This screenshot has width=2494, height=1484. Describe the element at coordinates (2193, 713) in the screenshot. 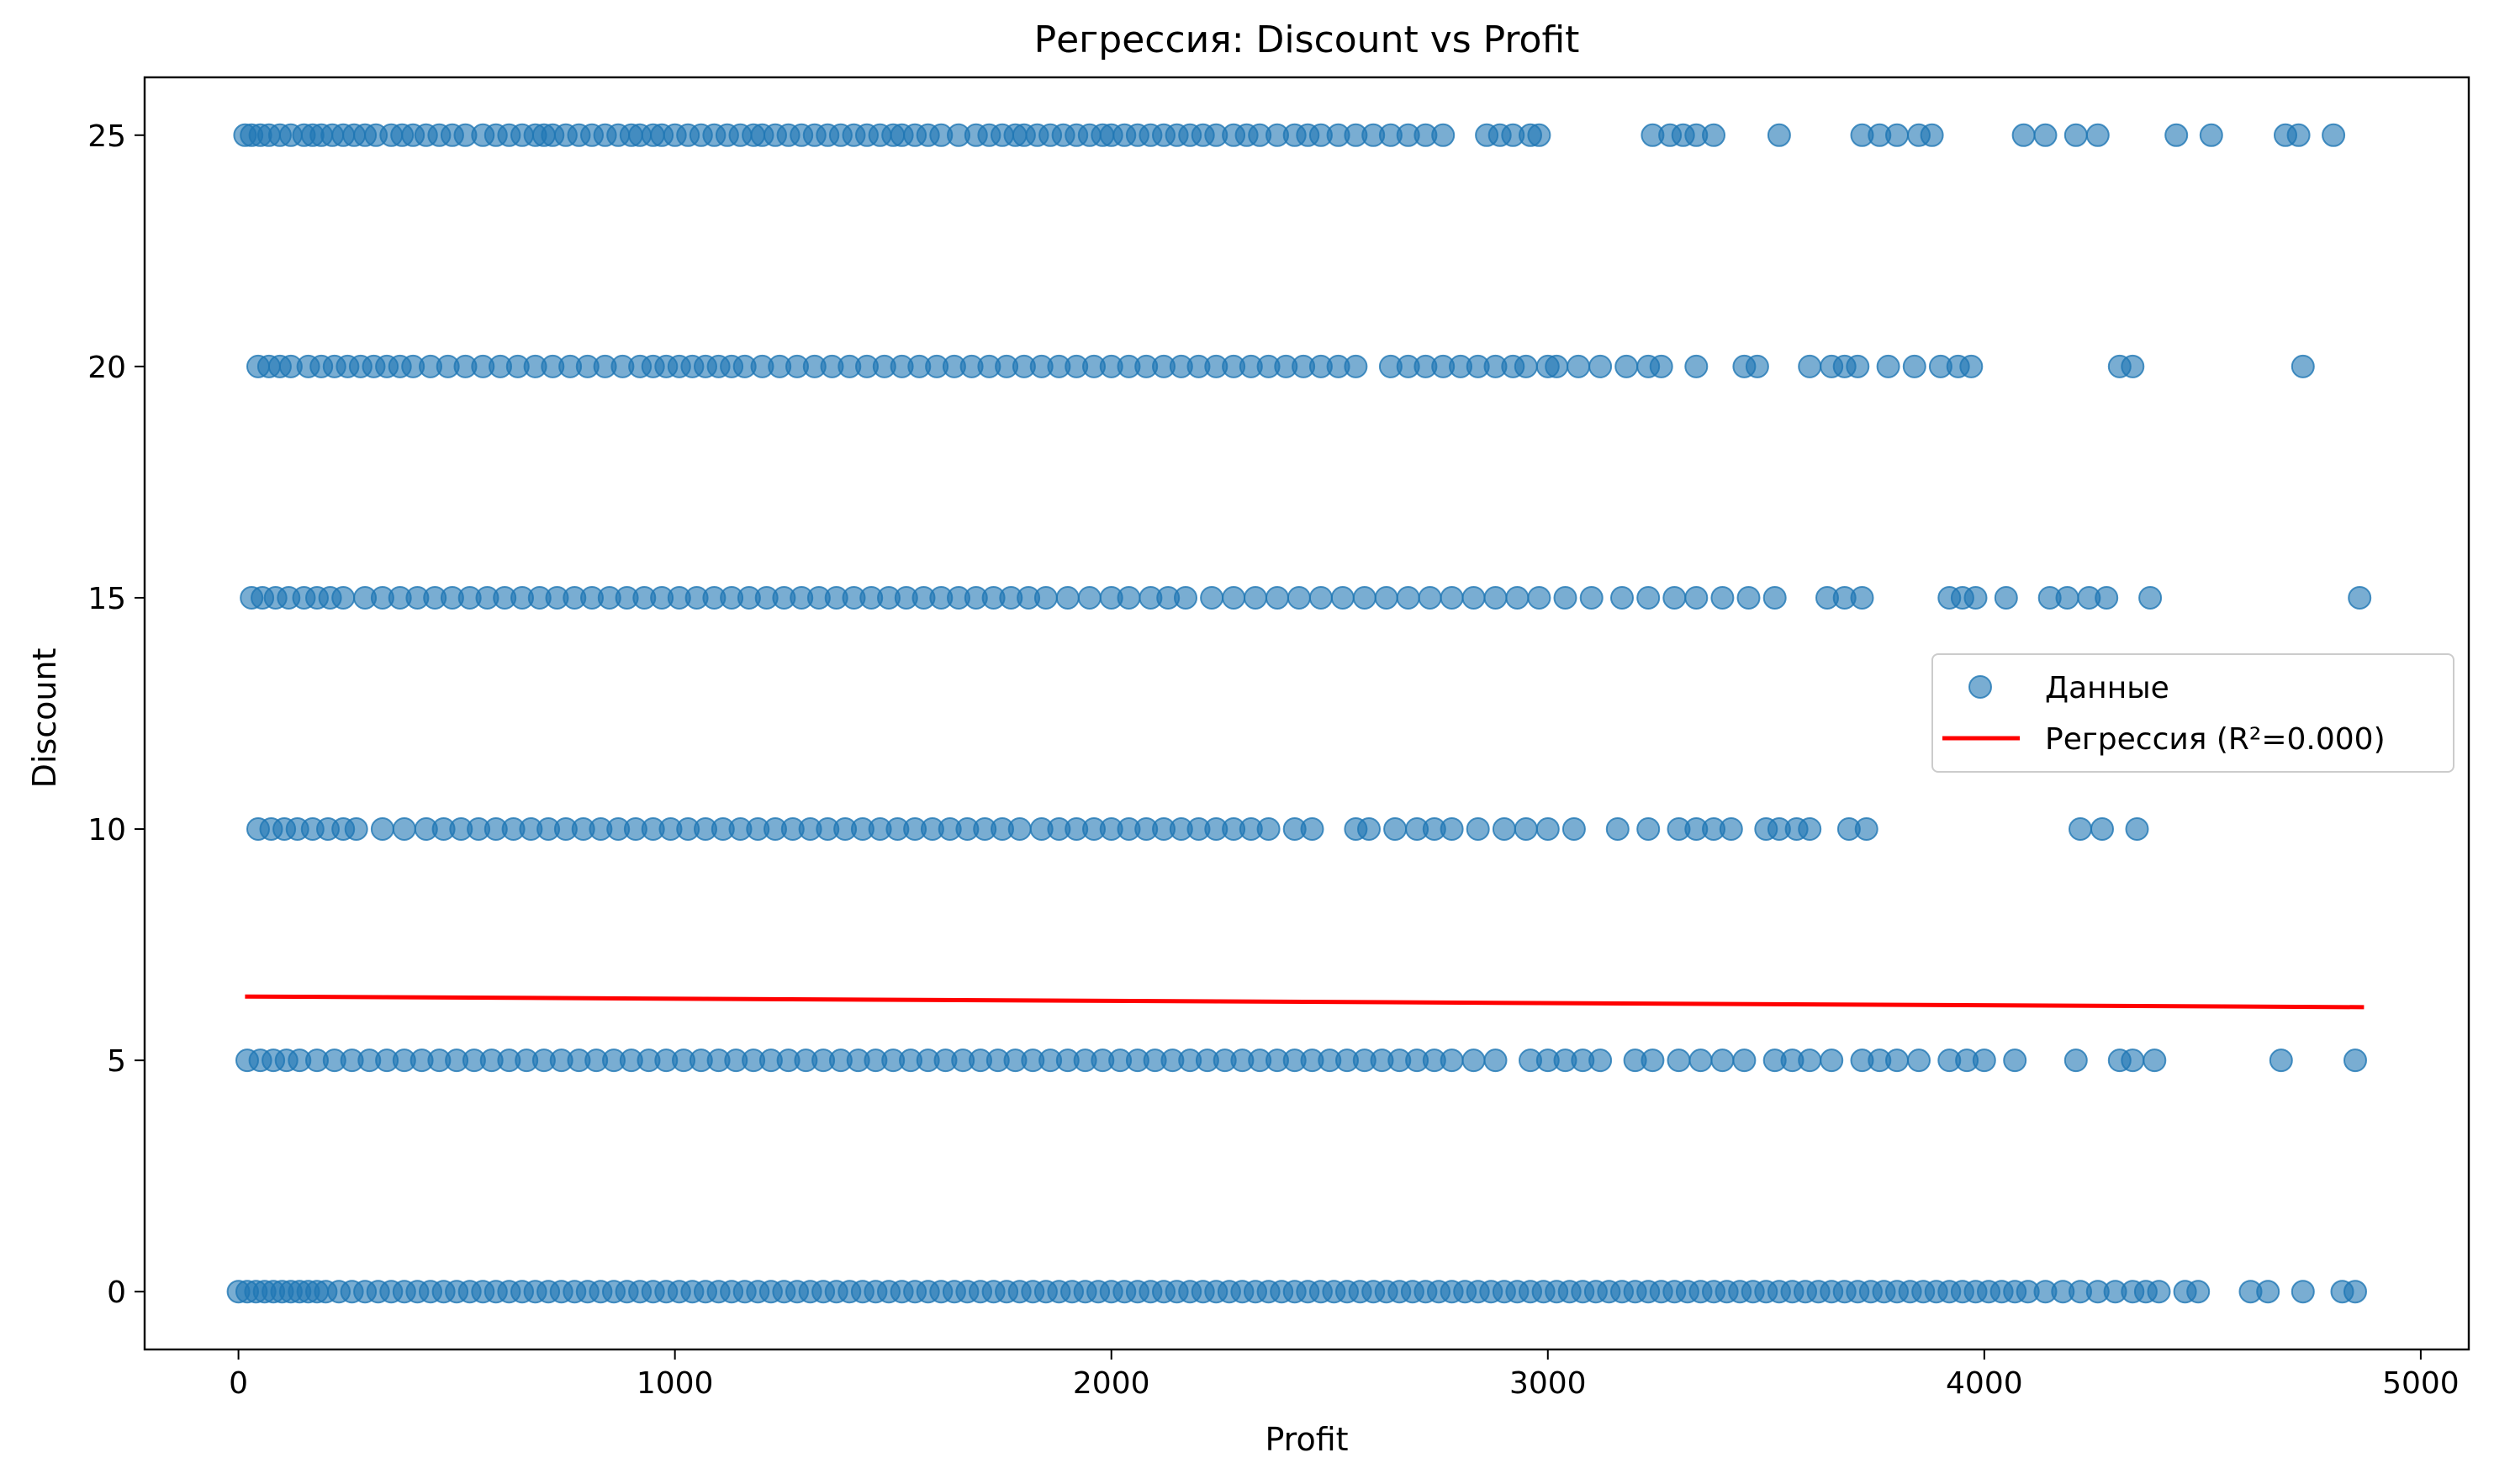

I see `legend-box` at that location.